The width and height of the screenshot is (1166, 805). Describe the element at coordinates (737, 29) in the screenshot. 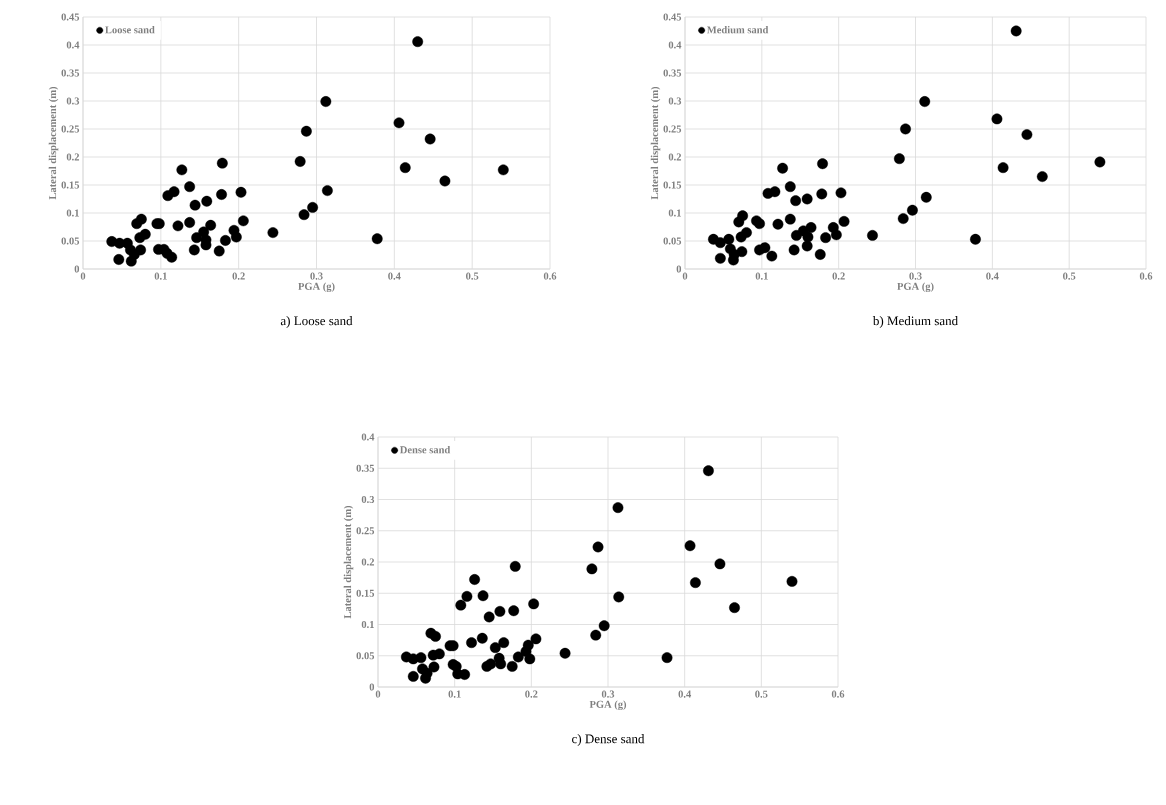

I see `legend-label: Medium sand` at that location.